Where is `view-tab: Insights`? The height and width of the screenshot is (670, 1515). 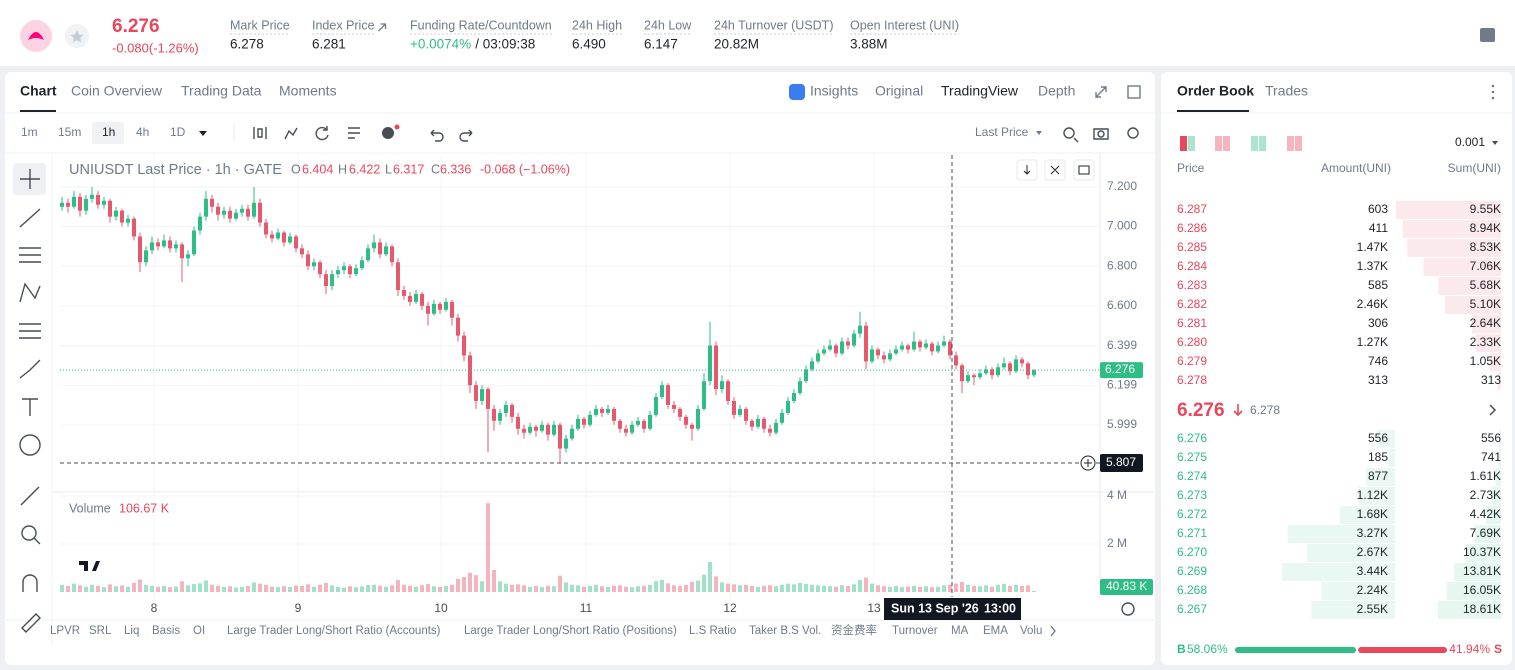 view-tab: Insights is located at coordinates (834, 91).